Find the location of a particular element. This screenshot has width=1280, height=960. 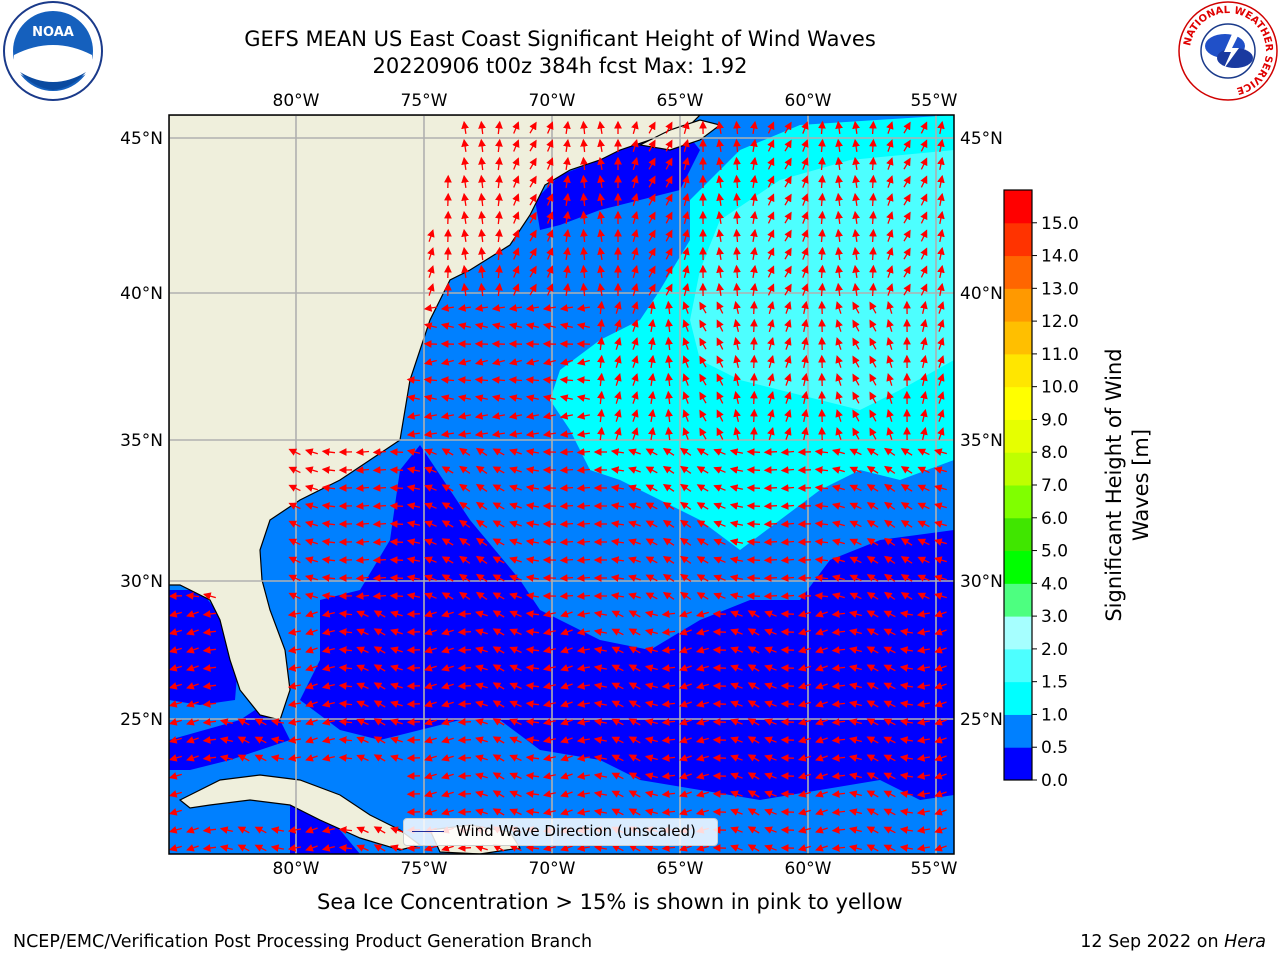

colorbar-bin is located at coordinates (1018, 403).